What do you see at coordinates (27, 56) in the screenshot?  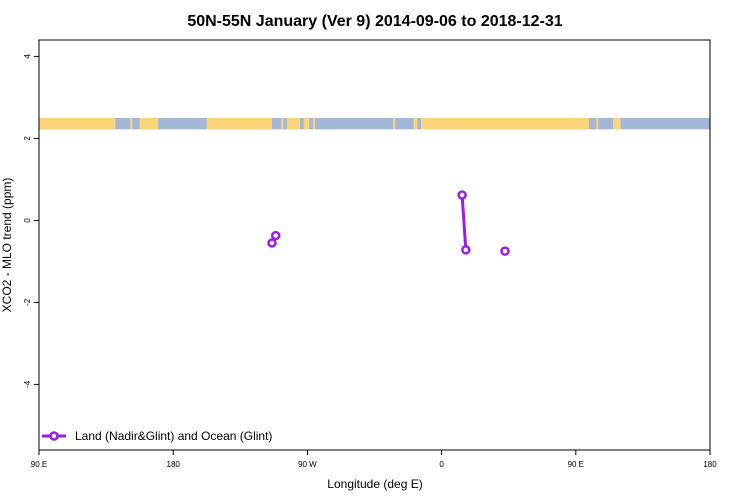 I see `y-tick-label: 4` at bounding box center [27, 56].